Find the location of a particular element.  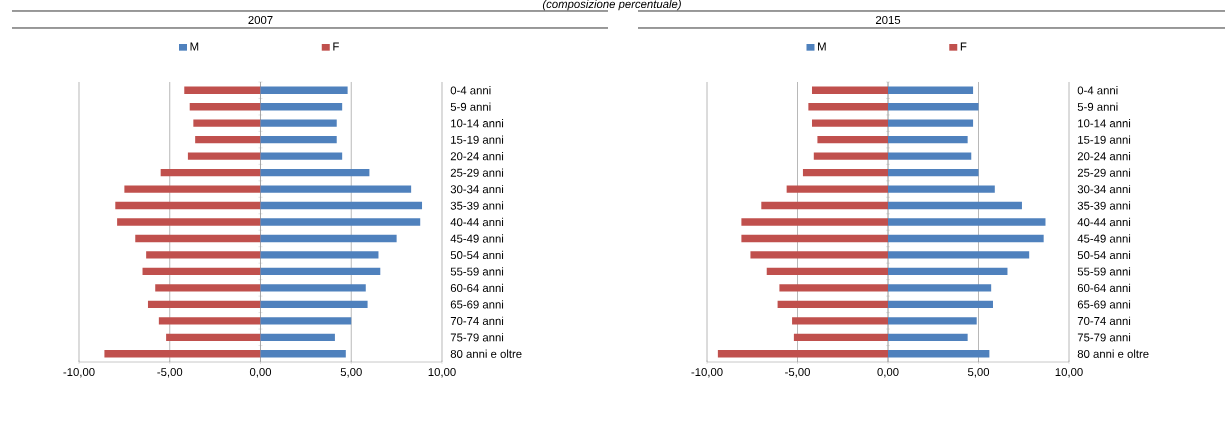

y-tick-label: 0-4 anni is located at coordinates (470, 90).